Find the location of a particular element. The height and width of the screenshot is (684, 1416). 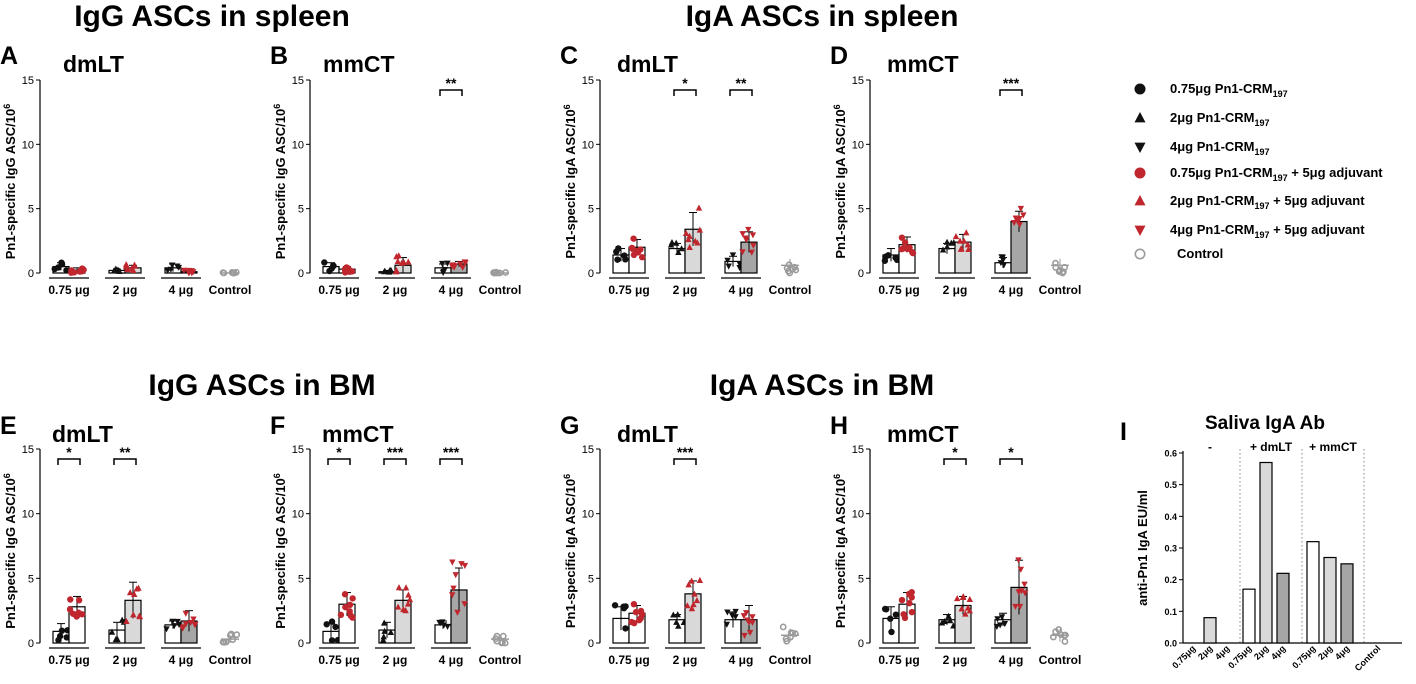

y-tick-label: 0.3 is located at coordinates (1170, 549).